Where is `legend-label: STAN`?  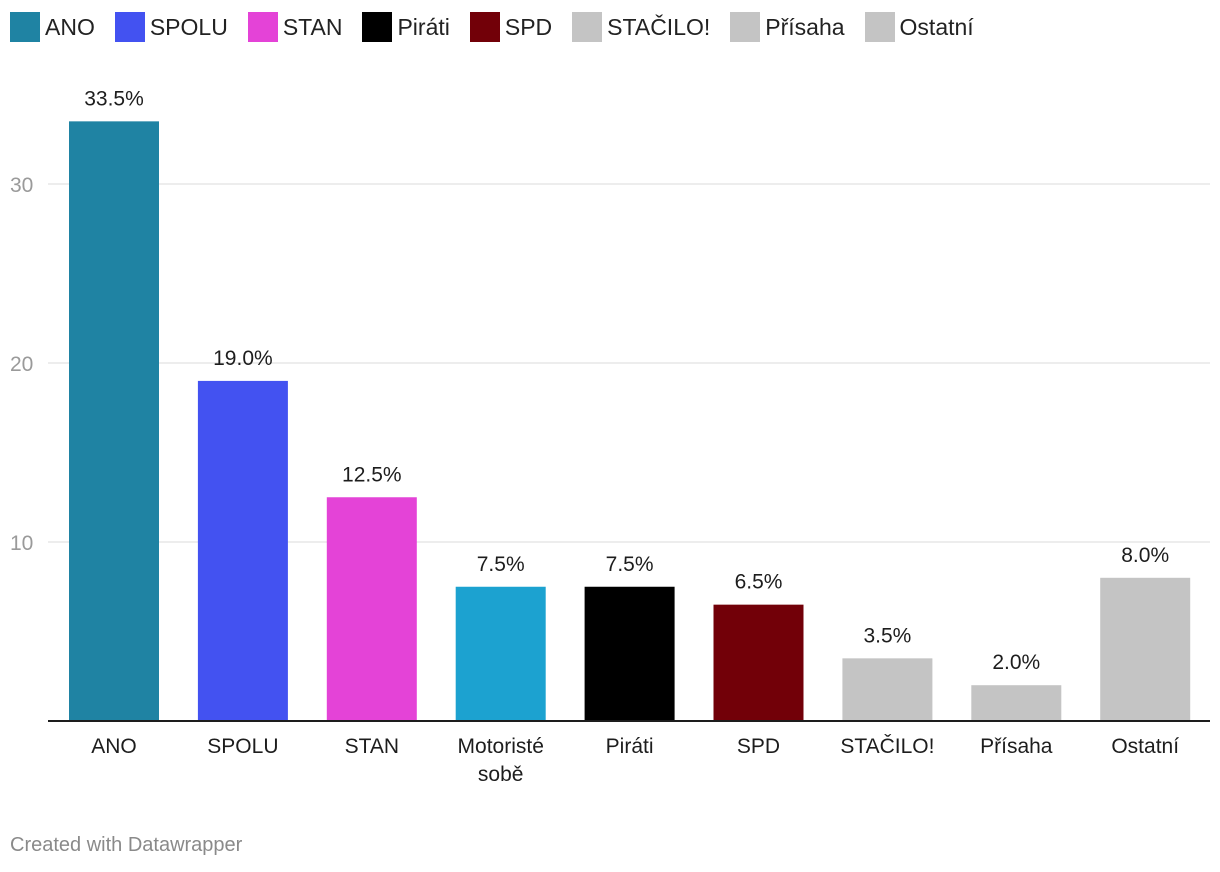 legend-label: STAN is located at coordinates (312, 27).